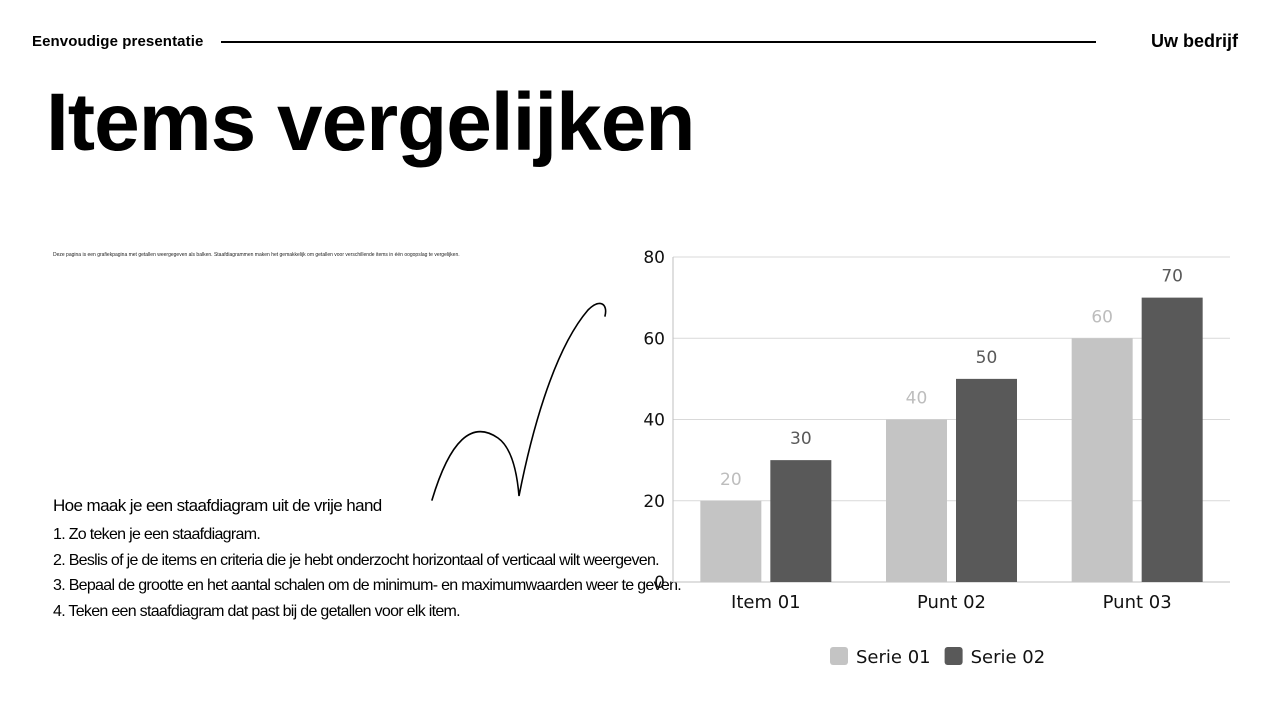  I want to click on data-label: 60, so click(1102, 317).